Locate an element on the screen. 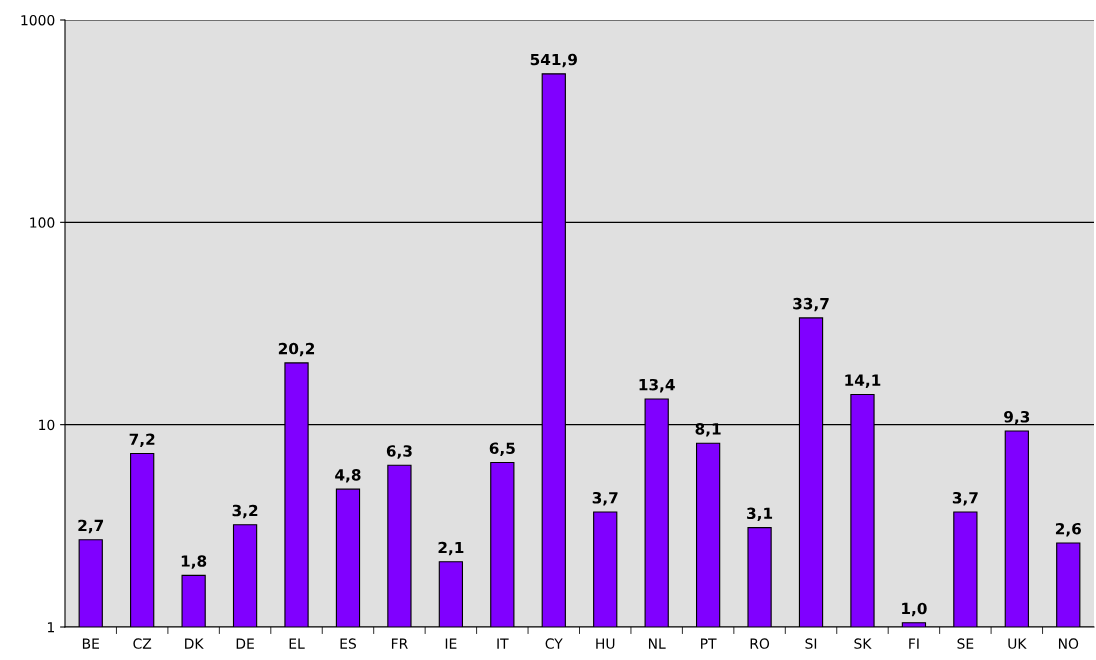 This screenshot has width=1096, height=660. y-tick-label: 1000 is located at coordinates (38, 20).